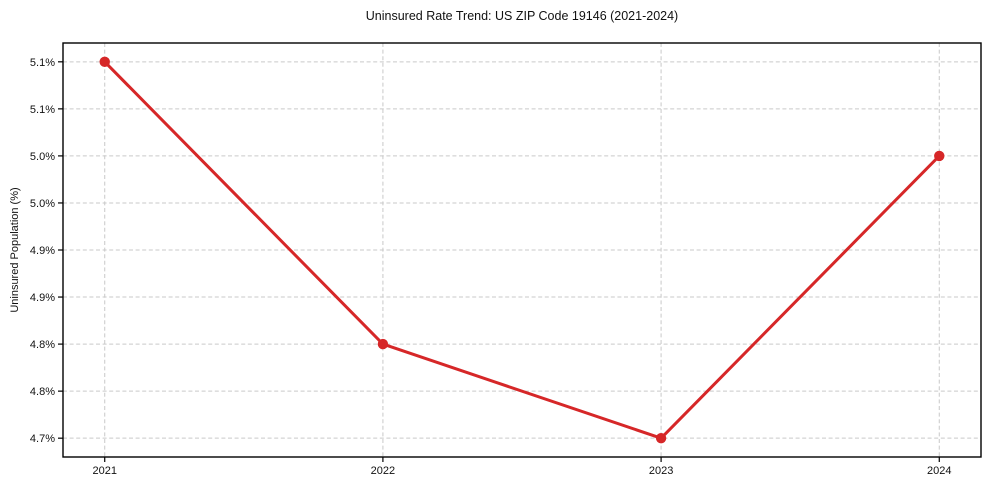 The width and height of the screenshot is (989, 490). I want to click on x-tick-label: 2023, so click(661, 471).